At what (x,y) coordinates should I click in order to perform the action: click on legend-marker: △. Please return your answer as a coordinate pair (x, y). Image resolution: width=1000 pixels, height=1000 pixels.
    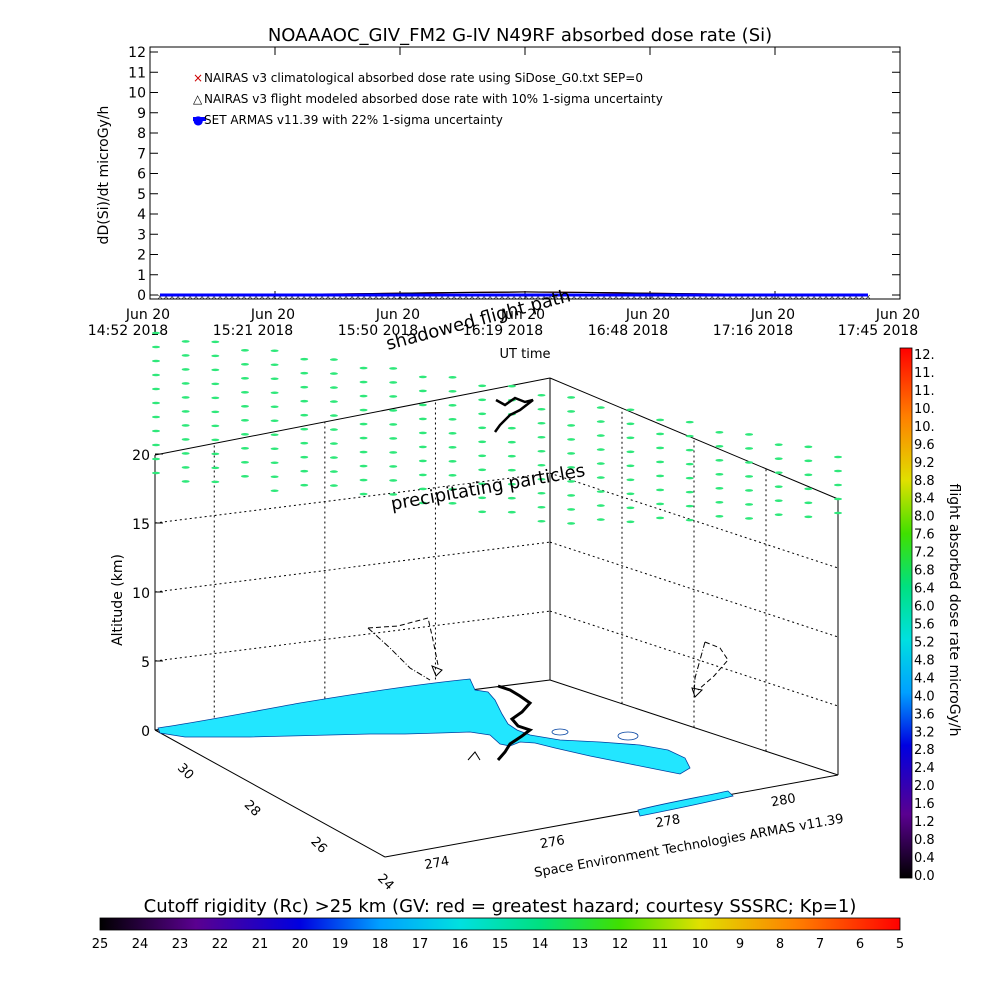
    Looking at the image, I should click on (198, 99).